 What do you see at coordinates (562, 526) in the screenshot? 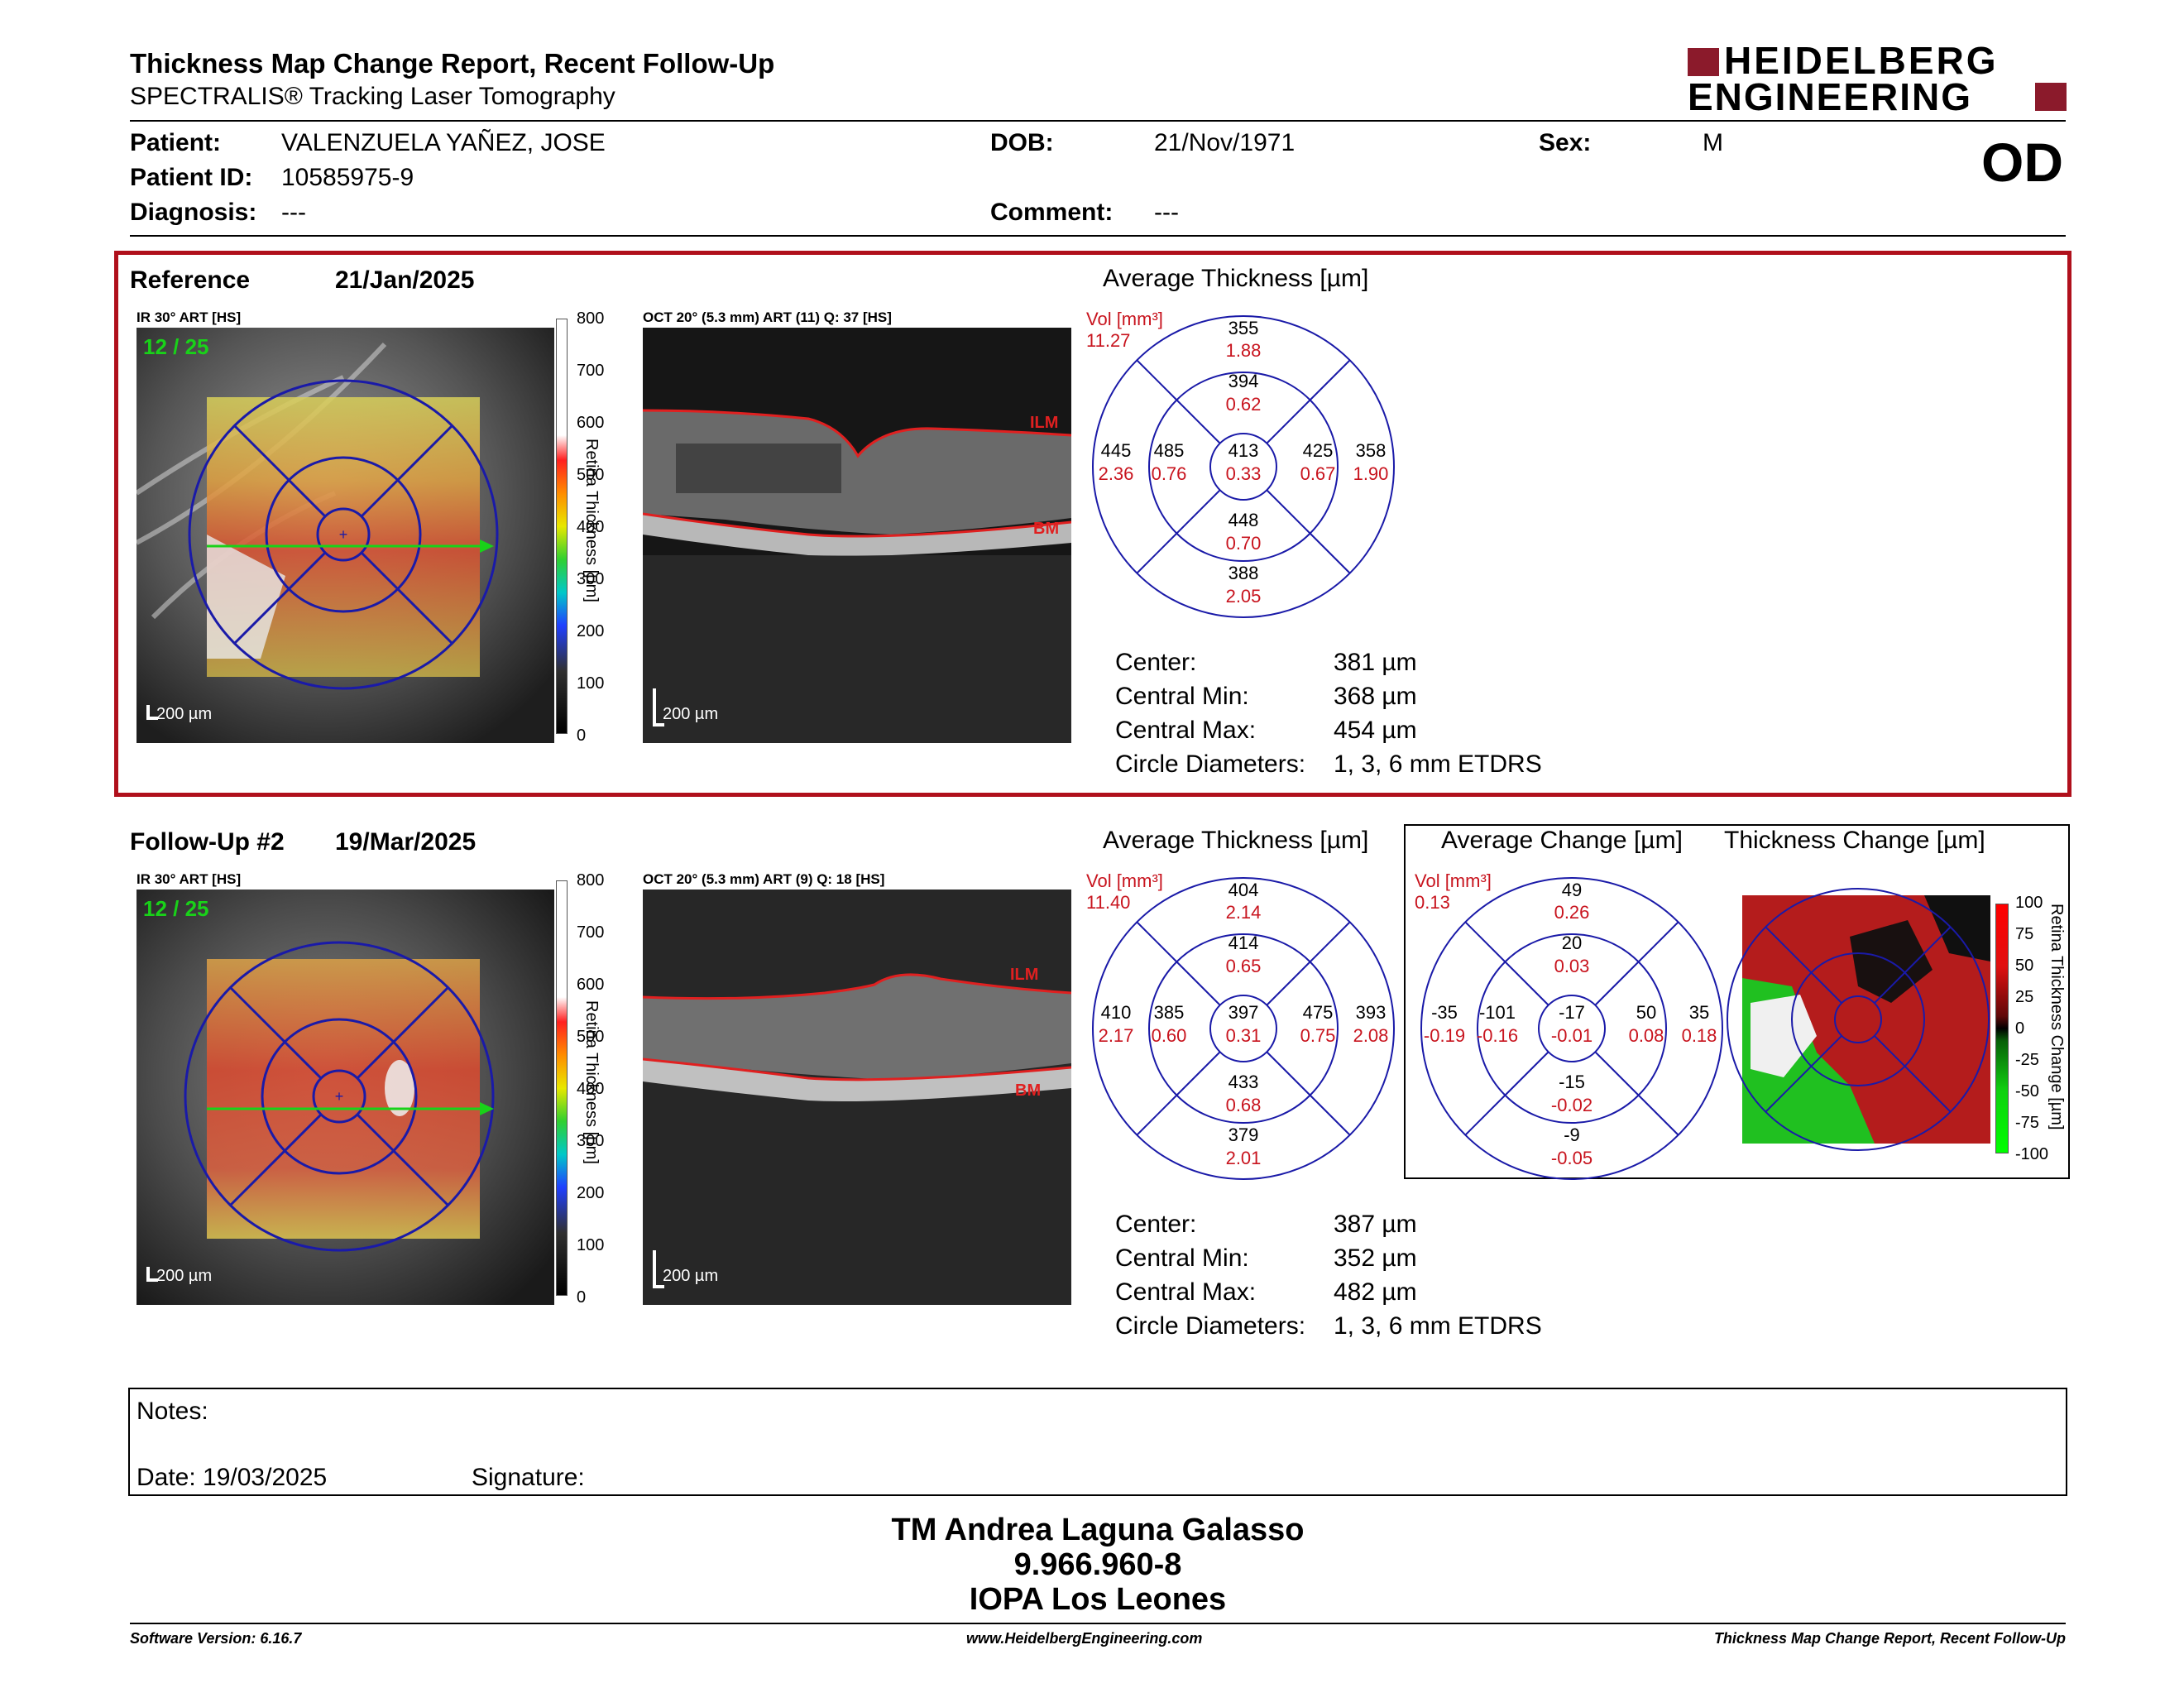
I see `reference-thickness-colorbar` at bounding box center [562, 526].